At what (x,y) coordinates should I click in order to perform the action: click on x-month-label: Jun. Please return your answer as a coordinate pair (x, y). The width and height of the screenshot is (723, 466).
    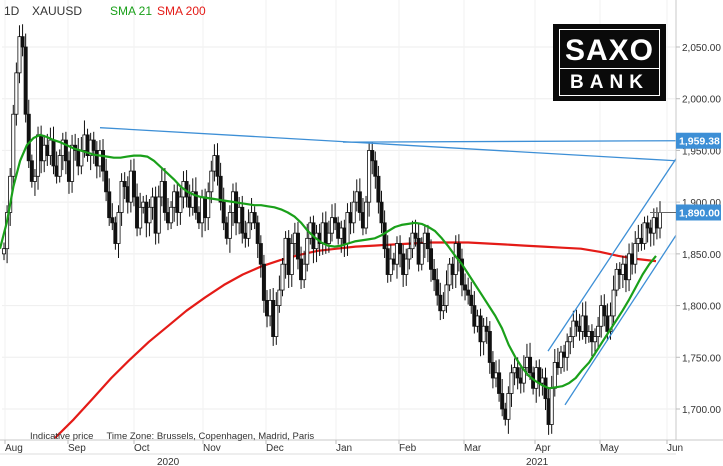
    Looking at the image, I should click on (675, 448).